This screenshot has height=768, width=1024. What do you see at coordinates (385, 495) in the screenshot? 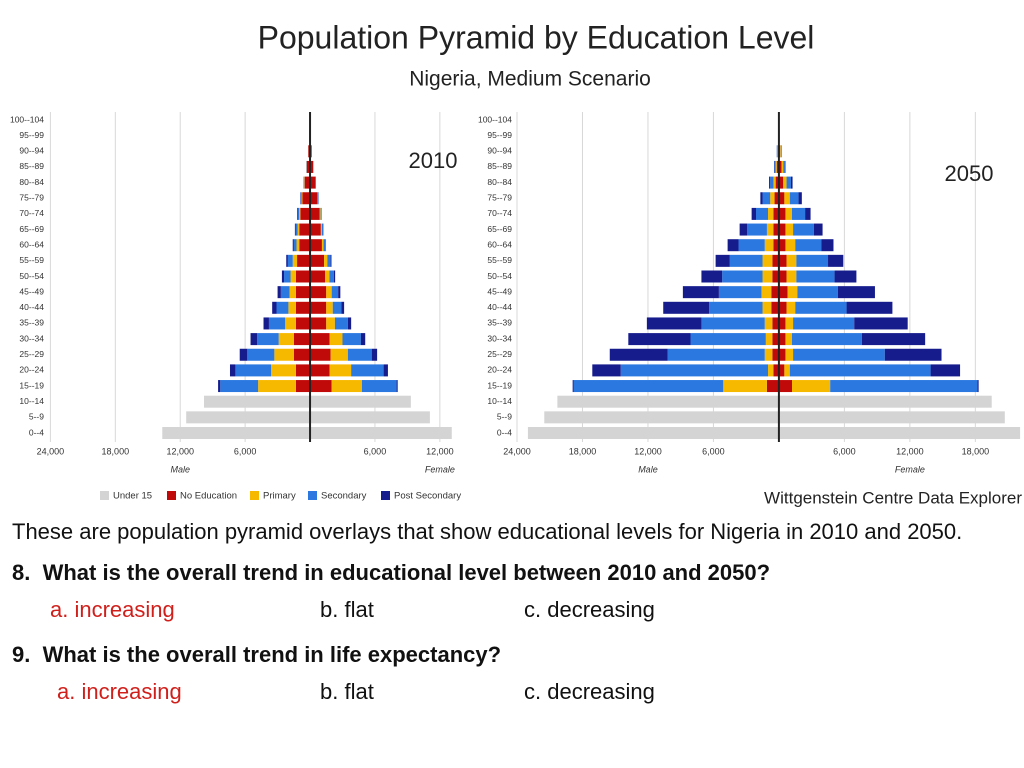
I see `legend-swatch` at bounding box center [385, 495].